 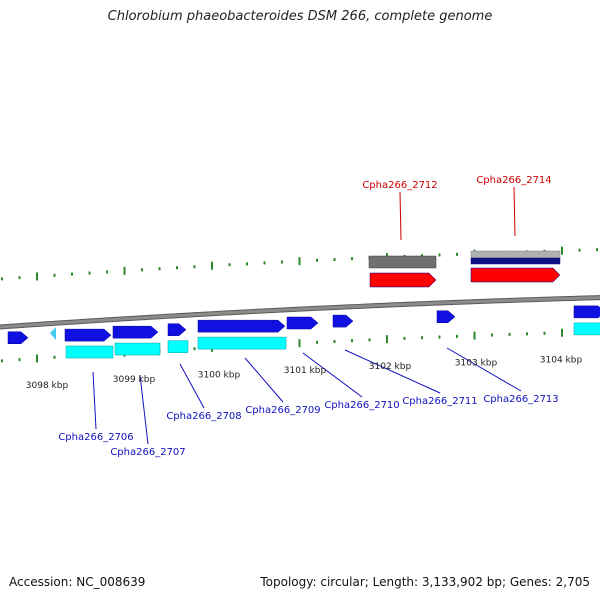 What do you see at coordinates (134, 380) in the screenshot?
I see `scale-tick-label: 3099 kbp` at bounding box center [134, 380].